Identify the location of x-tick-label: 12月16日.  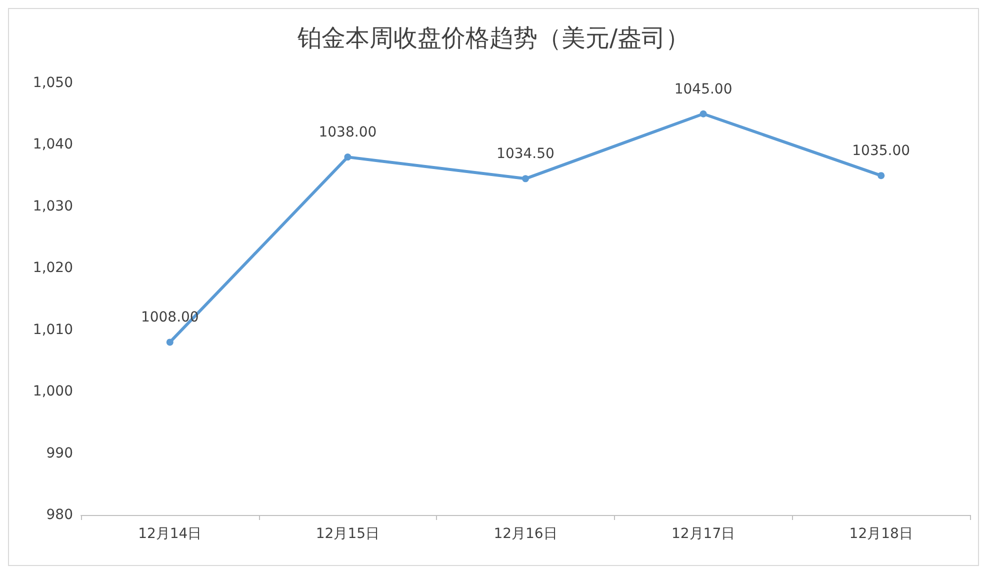
(526, 534).